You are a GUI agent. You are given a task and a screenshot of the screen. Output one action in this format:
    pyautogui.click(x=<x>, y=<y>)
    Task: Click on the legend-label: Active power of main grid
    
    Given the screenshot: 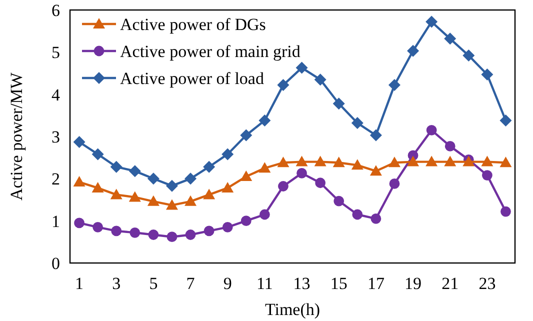 What is the action you would take?
    pyautogui.click(x=210, y=51)
    